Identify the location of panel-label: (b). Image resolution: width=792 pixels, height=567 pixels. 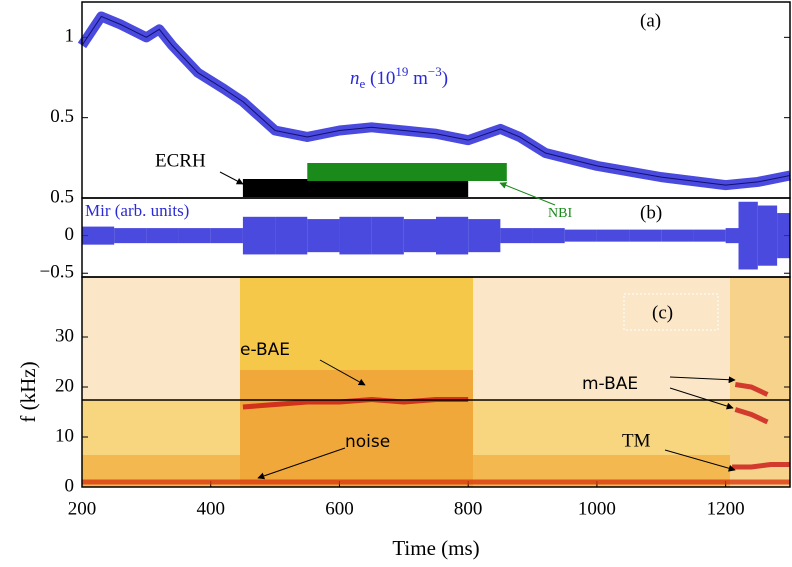
(651, 212).